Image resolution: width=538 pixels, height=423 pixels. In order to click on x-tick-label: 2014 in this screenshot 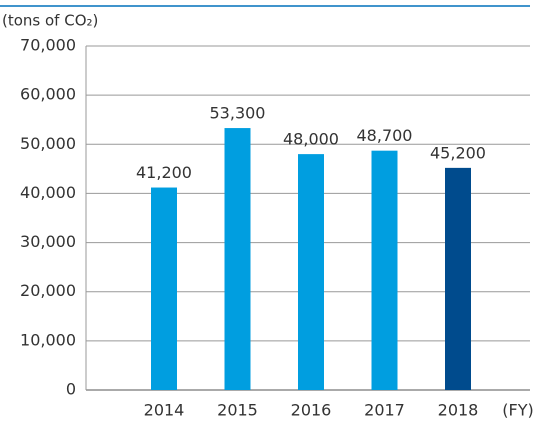, I will do `click(164, 410)`.